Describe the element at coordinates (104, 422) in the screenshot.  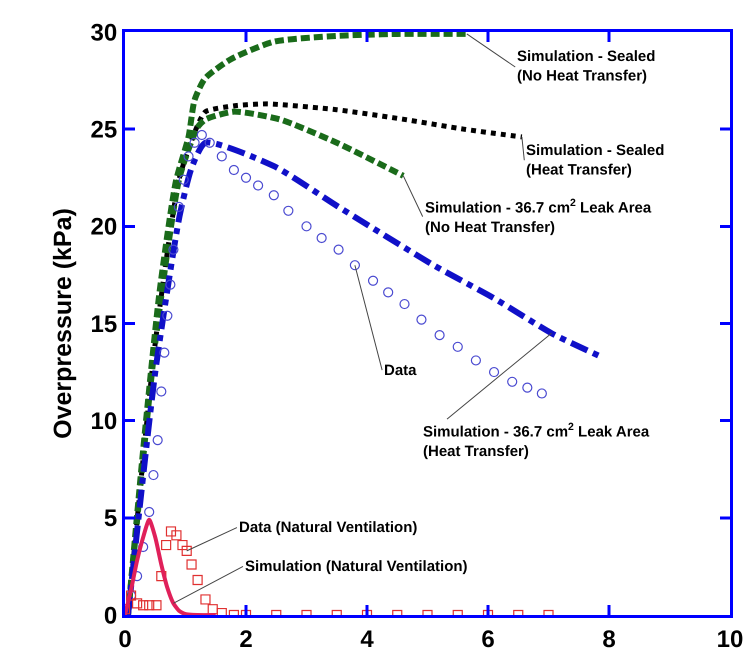
I see `y-tick-label: 10` at that location.